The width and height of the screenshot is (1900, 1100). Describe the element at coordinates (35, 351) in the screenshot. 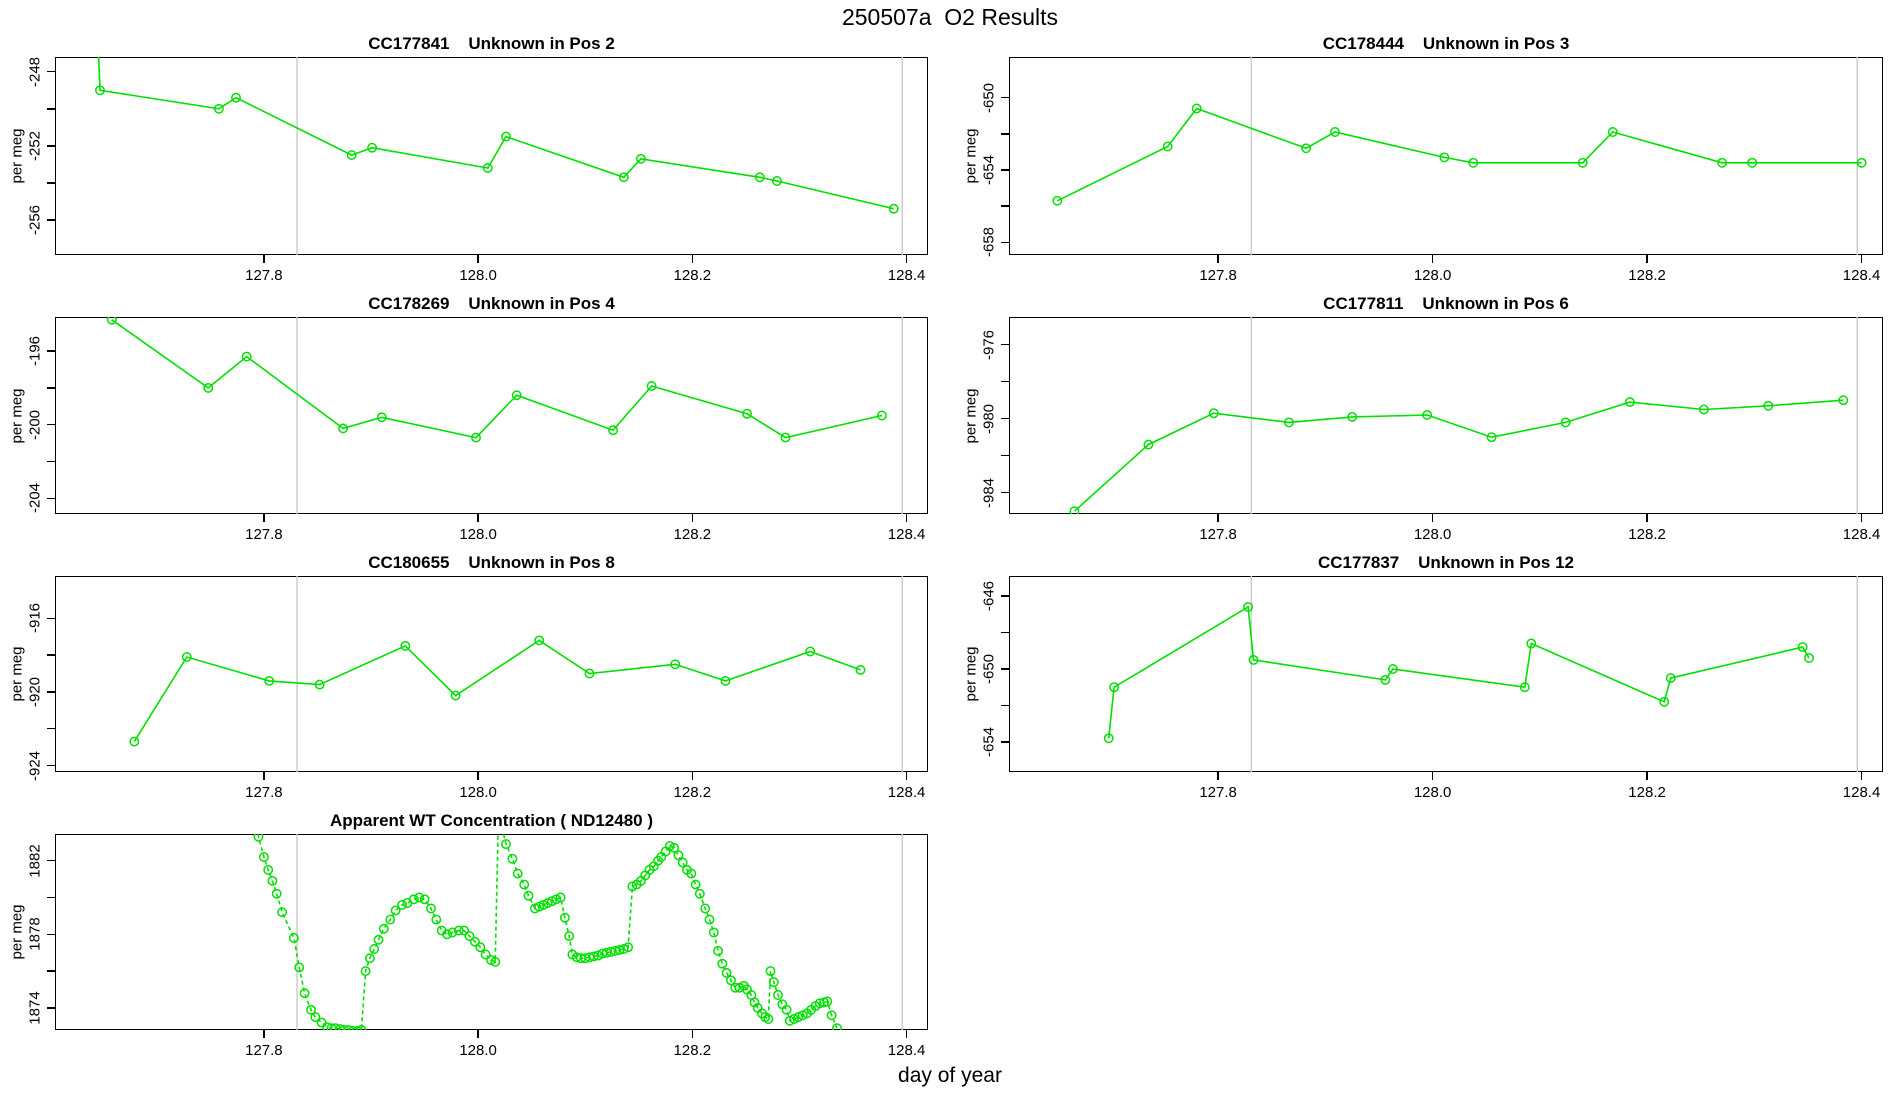

I see `y-tick-label: -196` at that location.